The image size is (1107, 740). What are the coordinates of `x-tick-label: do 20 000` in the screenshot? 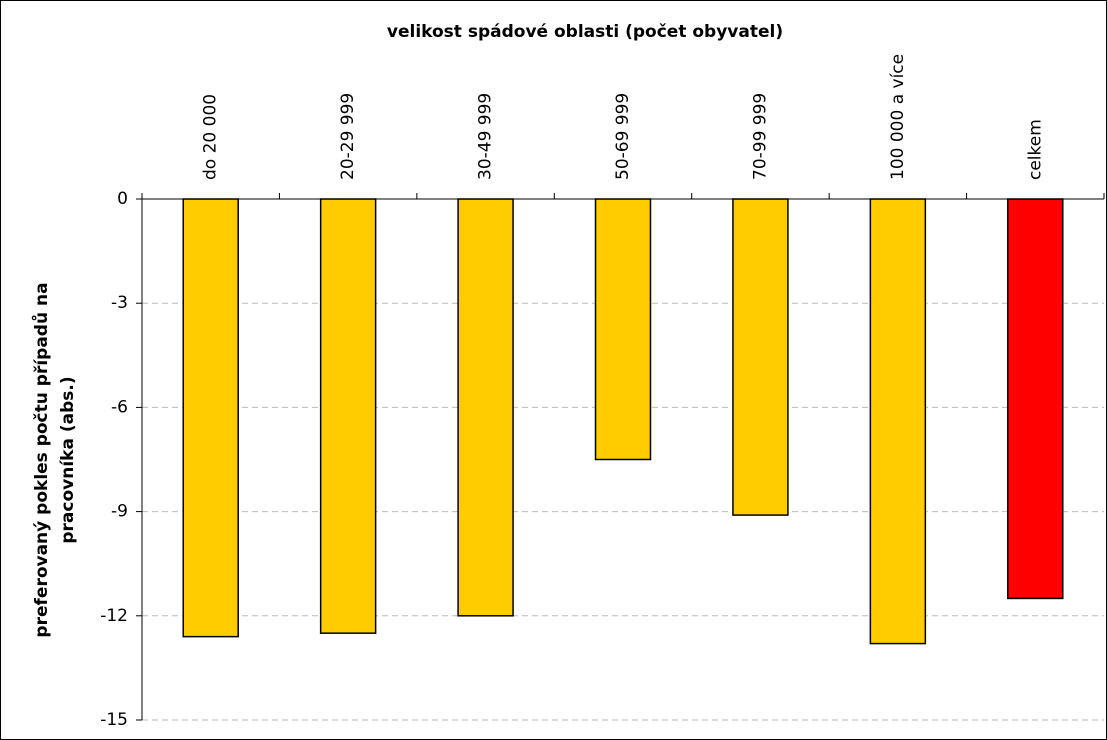 It's located at (211, 137).